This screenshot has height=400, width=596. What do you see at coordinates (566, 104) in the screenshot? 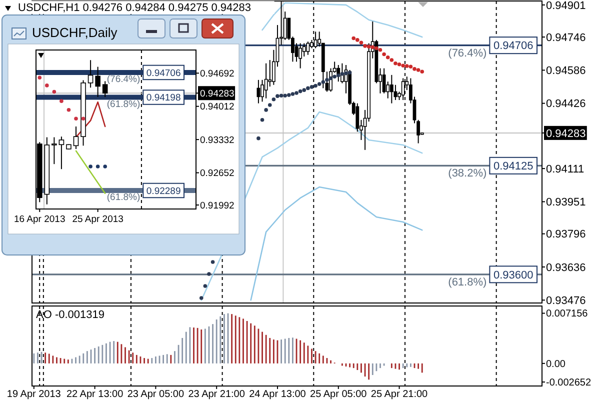
I see `y-tick-label: 0.94426` at bounding box center [566, 104].